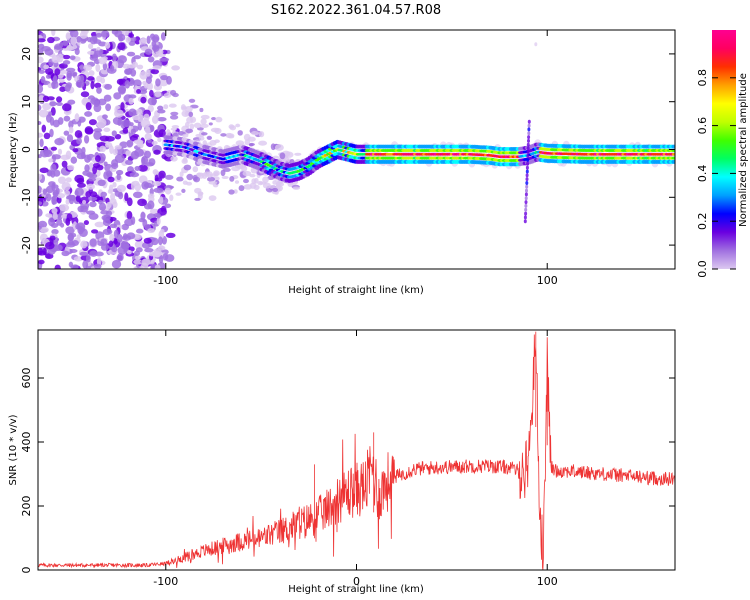 The image size is (750, 600). I want to click on y-tick-label: 20, so click(26, 54).